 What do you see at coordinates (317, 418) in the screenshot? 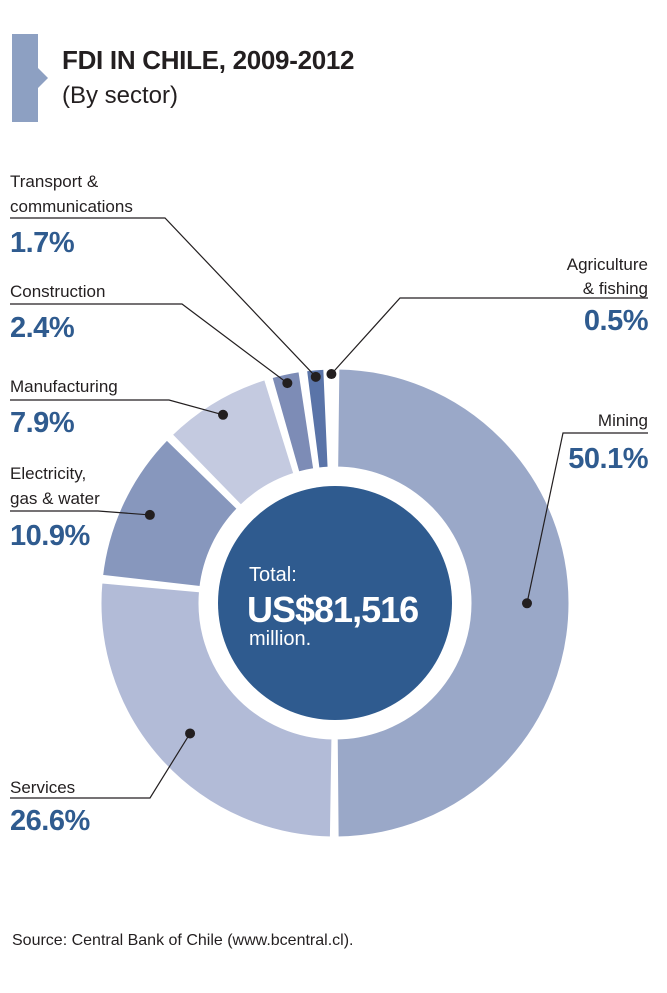
I see `slice-transport-communications` at bounding box center [317, 418].